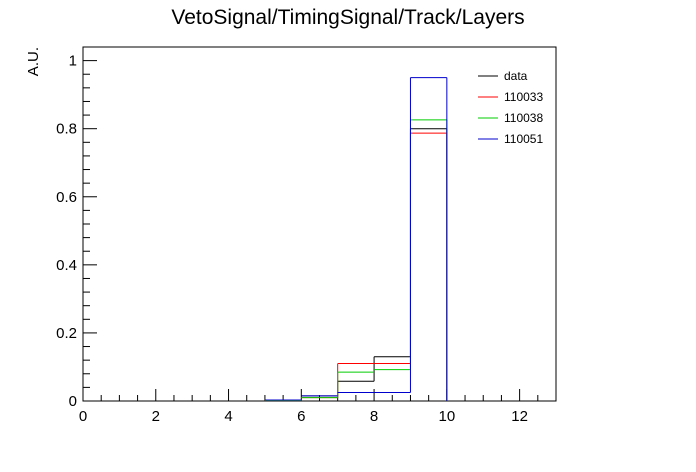 The height and width of the screenshot is (472, 696). Describe the element at coordinates (447, 416) in the screenshot. I see `x-tick-label: 10` at that location.